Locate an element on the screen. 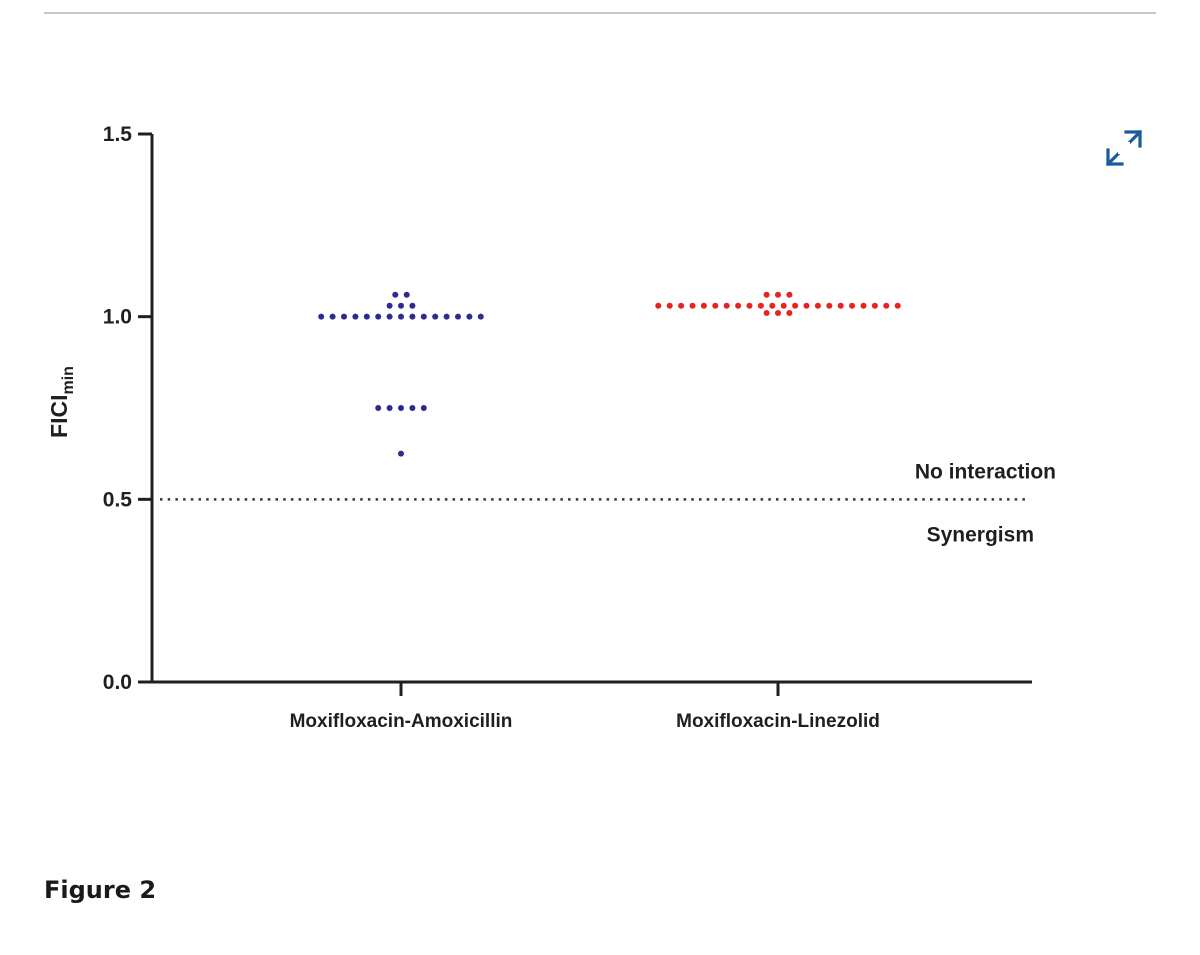  threshold-label-above: No interaction is located at coordinates (985, 471).